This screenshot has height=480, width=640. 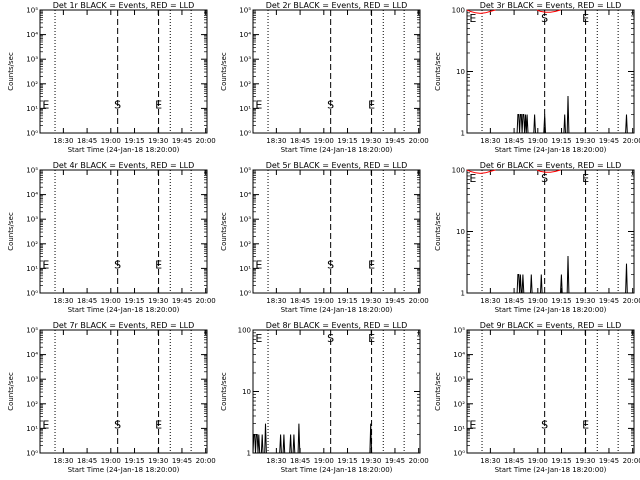 What do you see at coordinates (337, 165) in the screenshot?
I see `panel-title: Det 5r BLACK = Events, RED = LLD` at bounding box center [337, 165].